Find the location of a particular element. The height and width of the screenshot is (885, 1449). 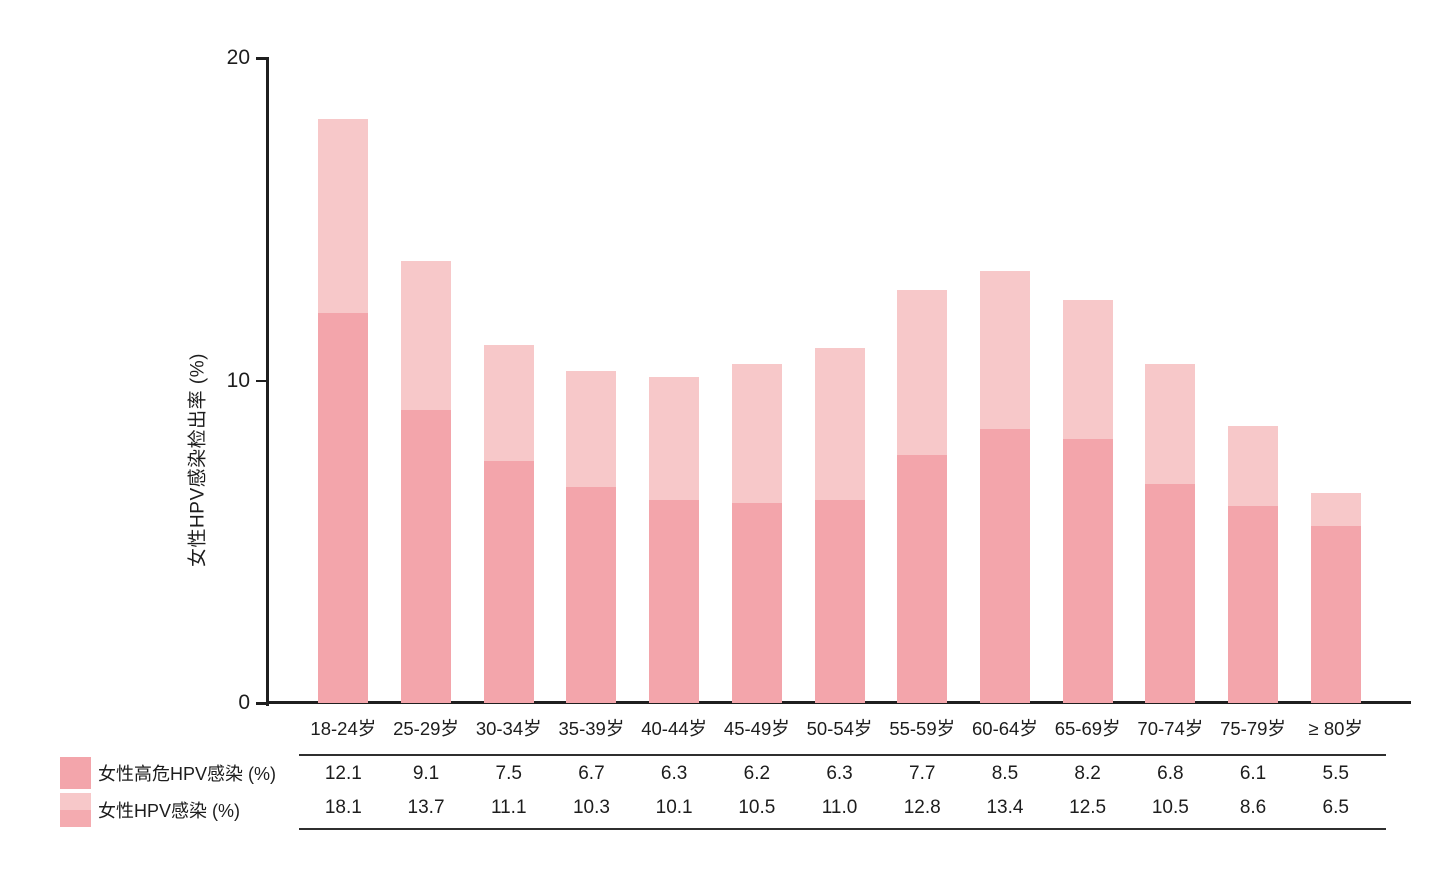

x-axis-label-55-59岁: 55-59岁 is located at coordinates (922, 728).